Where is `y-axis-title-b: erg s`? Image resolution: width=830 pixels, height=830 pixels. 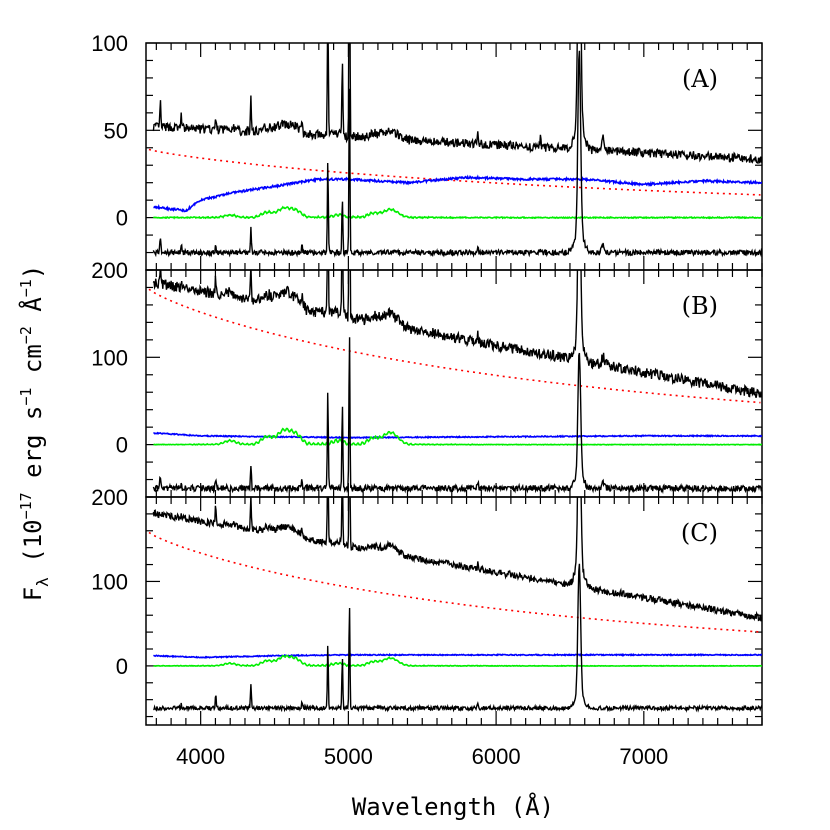 y-axis-title-b: erg s is located at coordinates (33, 449).